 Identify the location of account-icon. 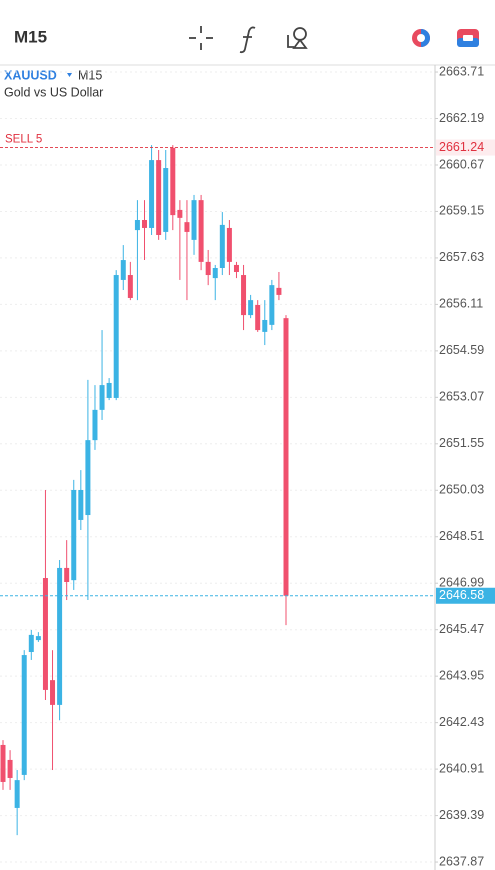
(468, 38).